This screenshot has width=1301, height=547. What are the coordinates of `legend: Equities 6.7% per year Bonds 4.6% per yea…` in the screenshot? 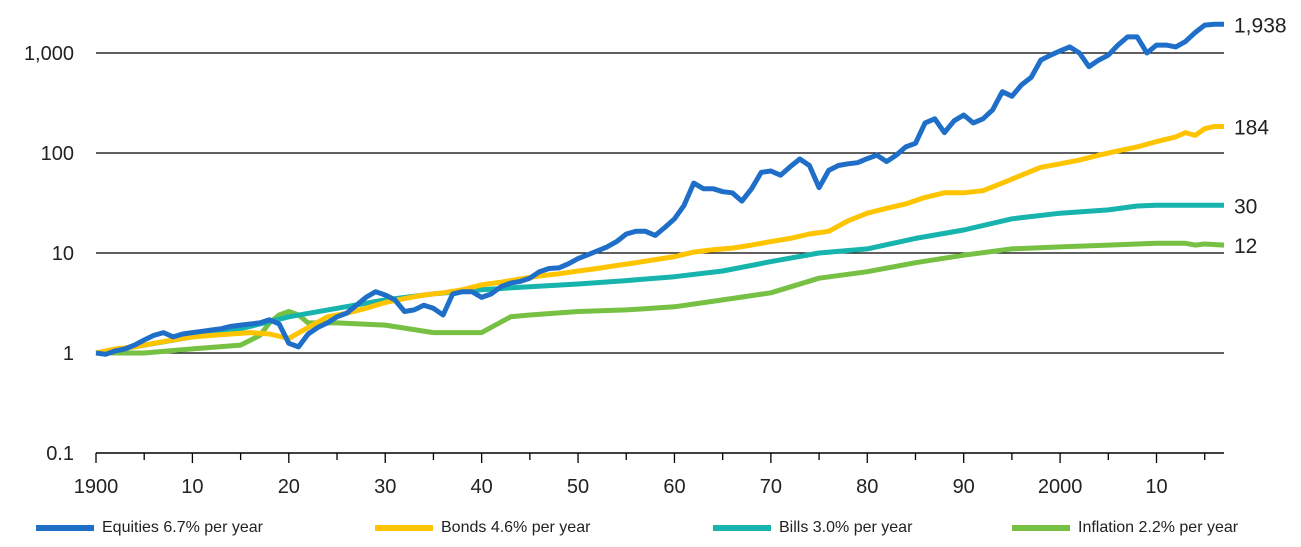 It's located at (650, 529).